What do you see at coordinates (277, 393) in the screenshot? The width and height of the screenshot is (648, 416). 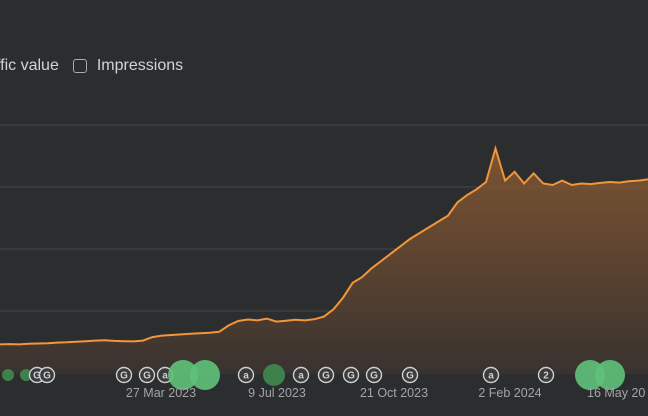 I see `x-tick-label: 9 Jul 2023` at bounding box center [277, 393].